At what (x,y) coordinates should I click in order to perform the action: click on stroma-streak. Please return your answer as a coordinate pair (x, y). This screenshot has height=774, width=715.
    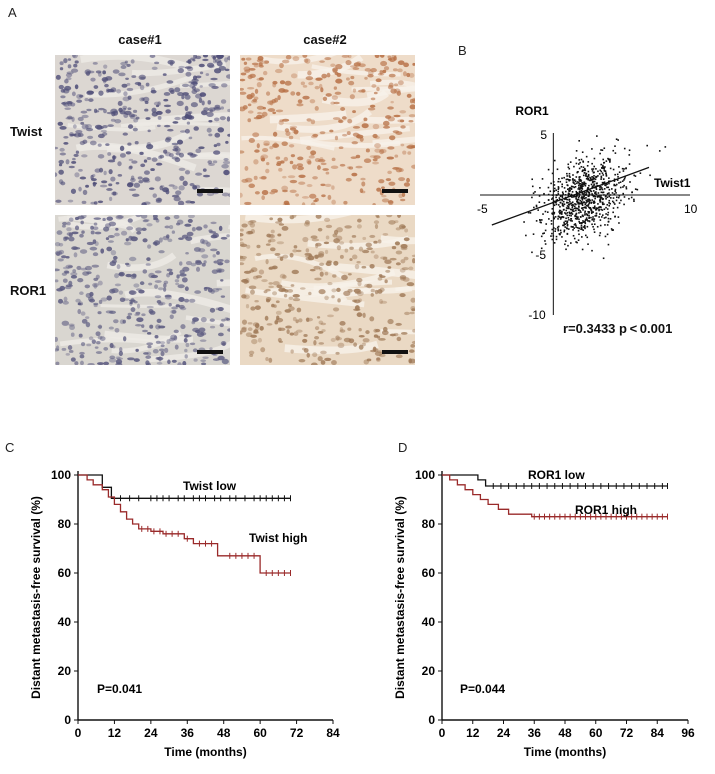
    Looking at the image, I should click on (383, 89).